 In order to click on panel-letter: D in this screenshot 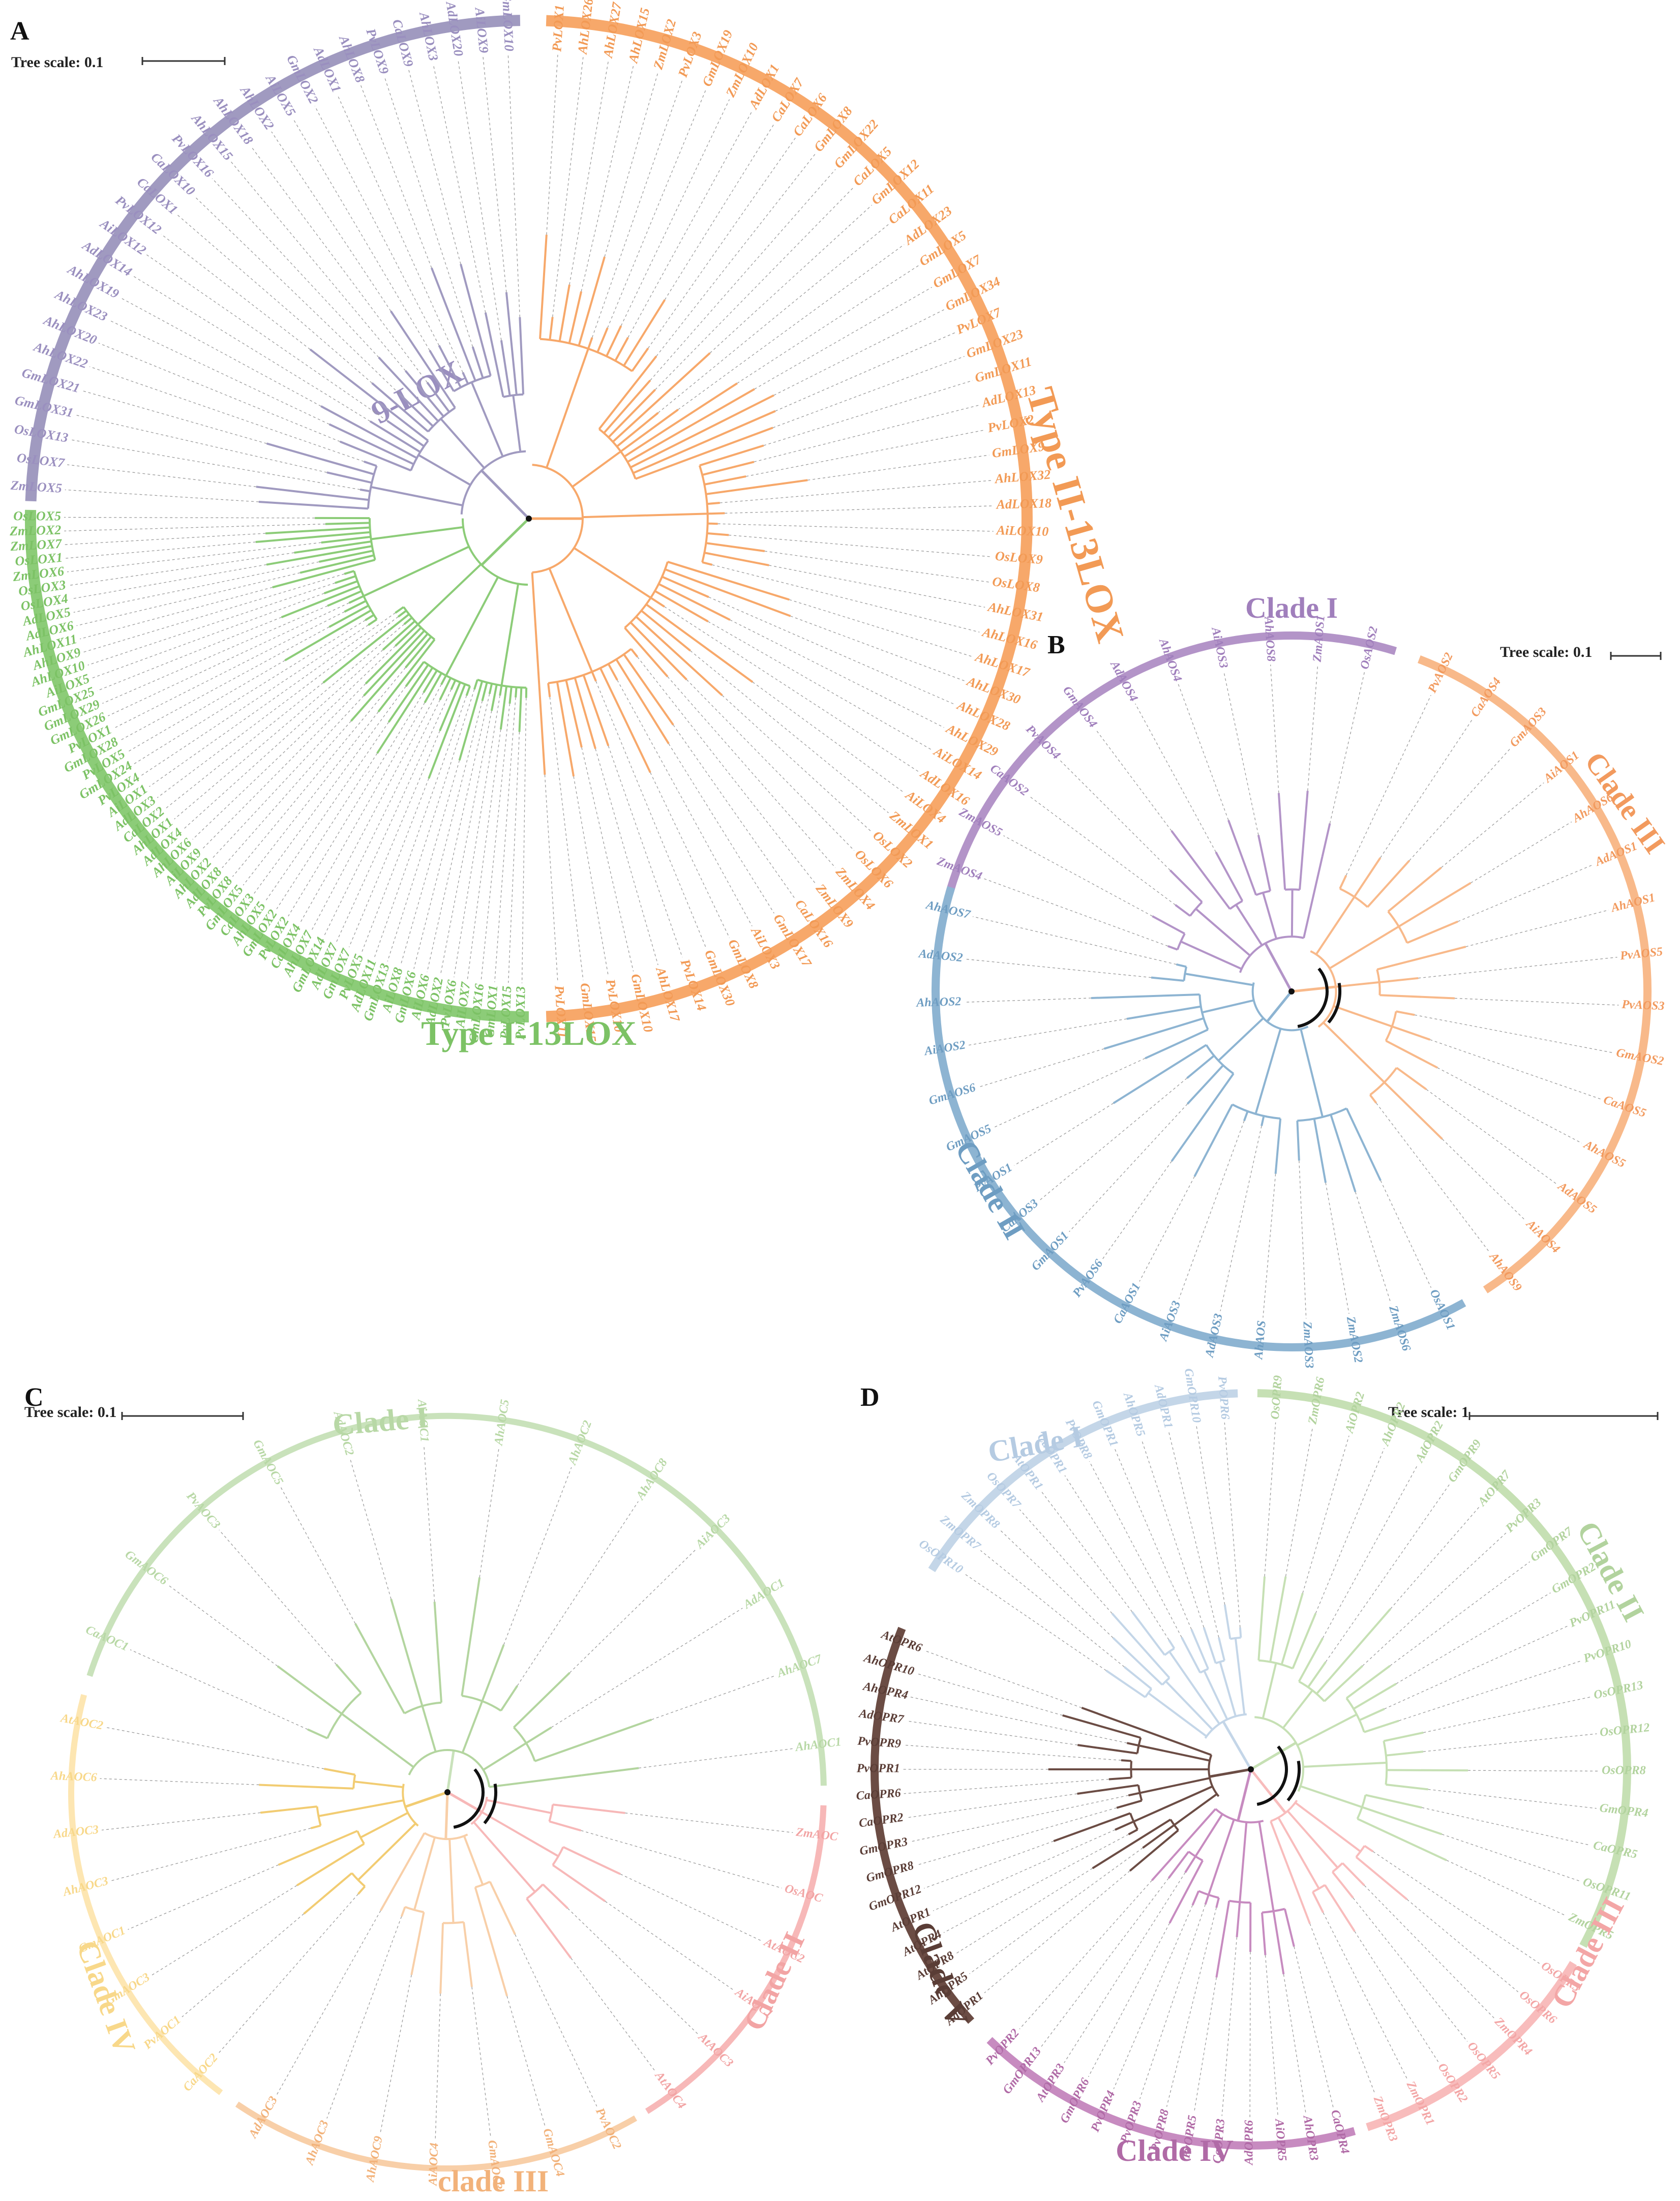, I will do `click(870, 1397)`.